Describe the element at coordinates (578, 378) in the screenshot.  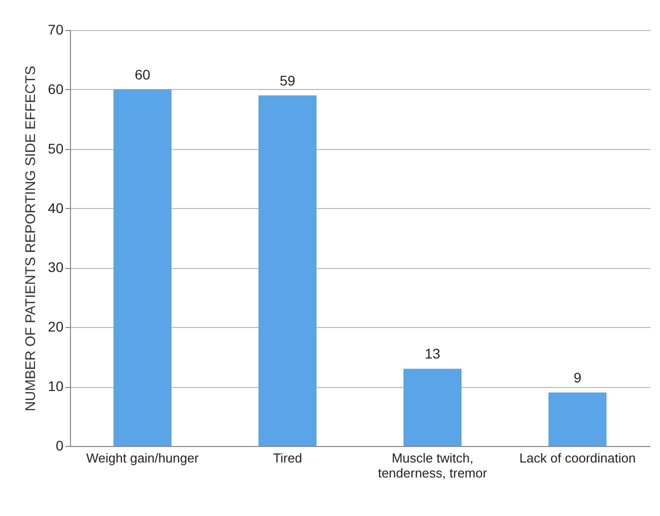
I see `data-label: 9` at that location.